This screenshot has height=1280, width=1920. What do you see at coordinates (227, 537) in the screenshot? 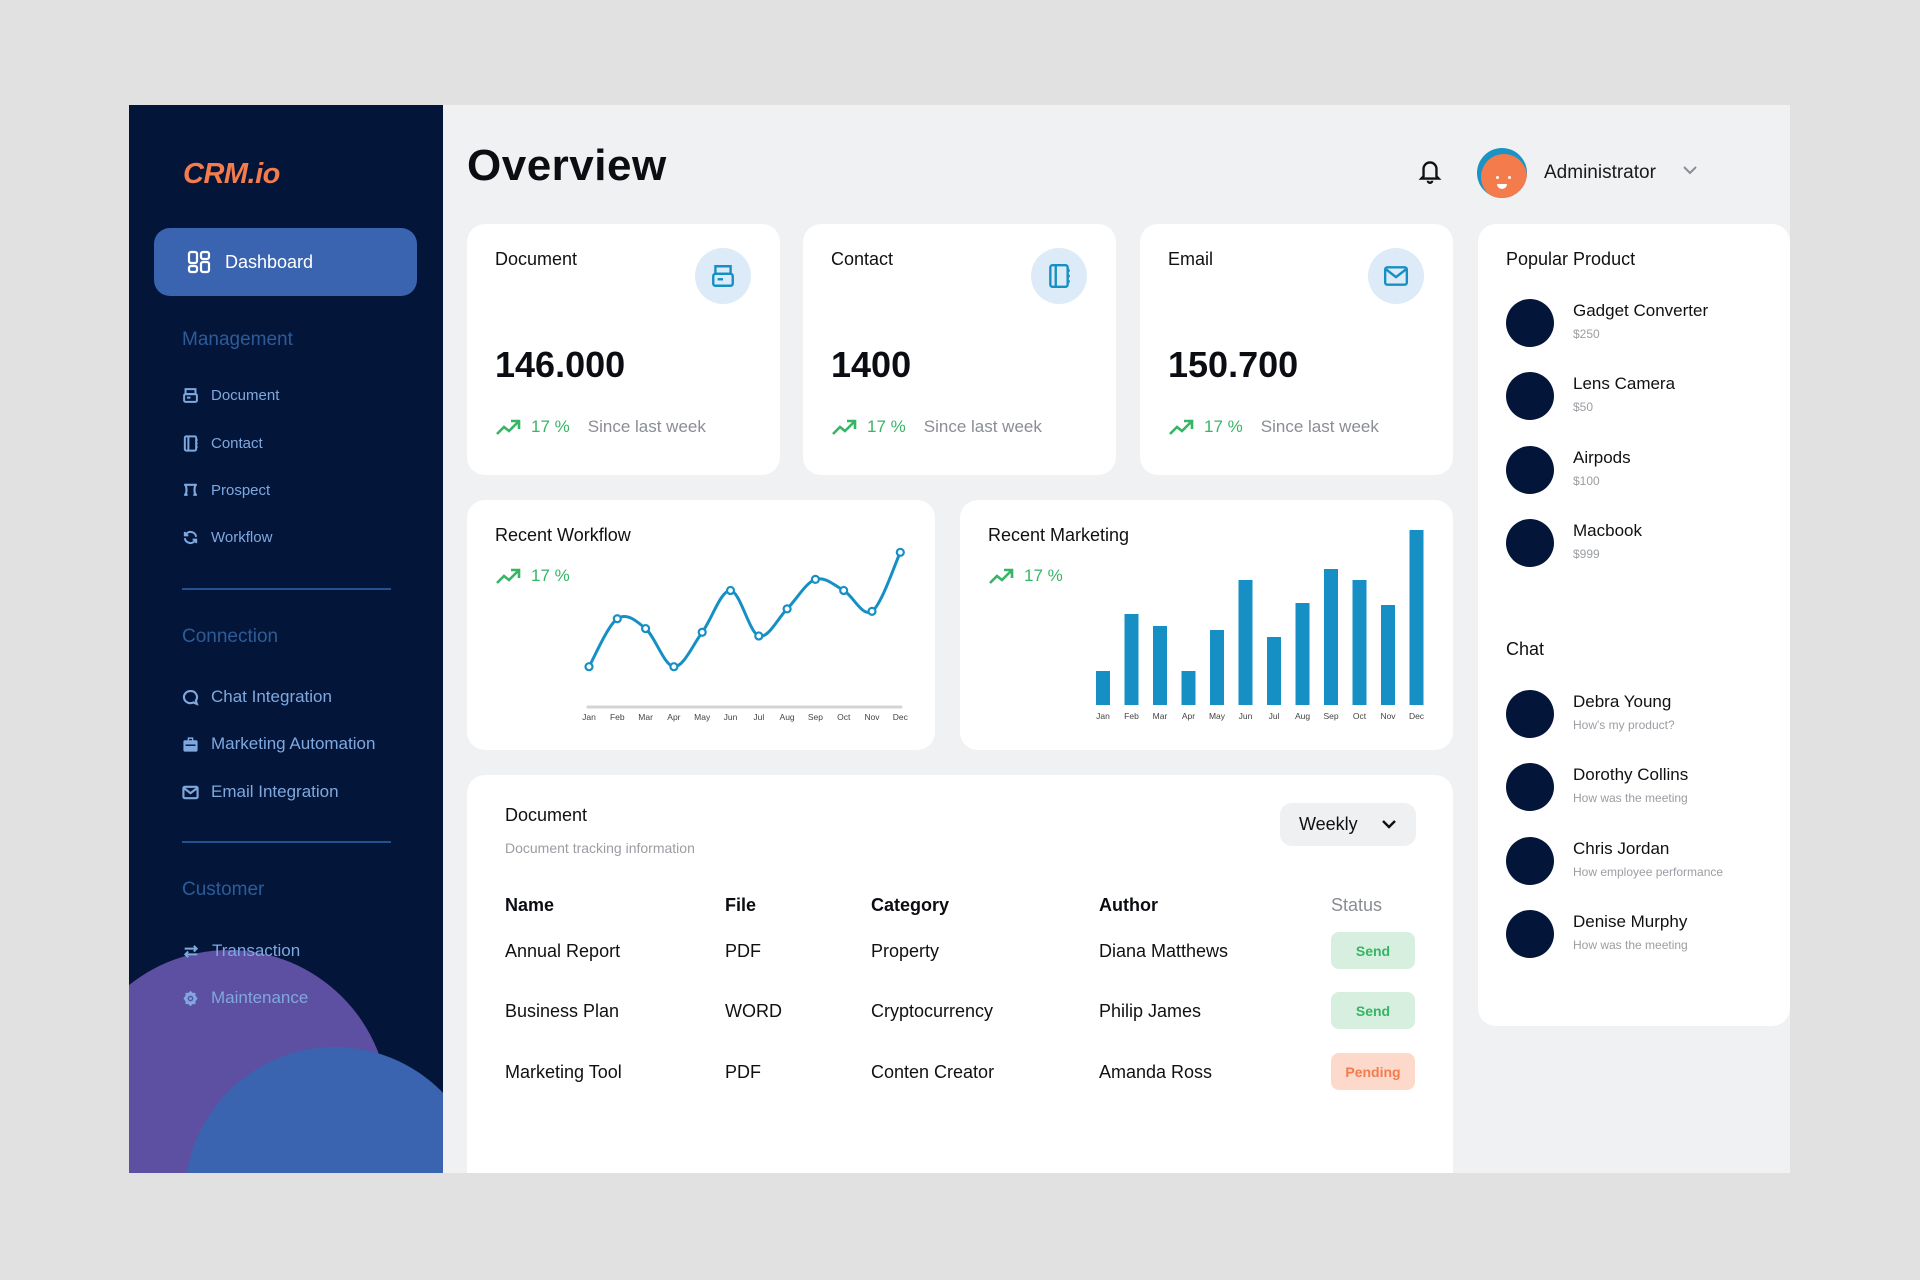
I see `sidebar-item-workflow: Workflow` at bounding box center [227, 537].